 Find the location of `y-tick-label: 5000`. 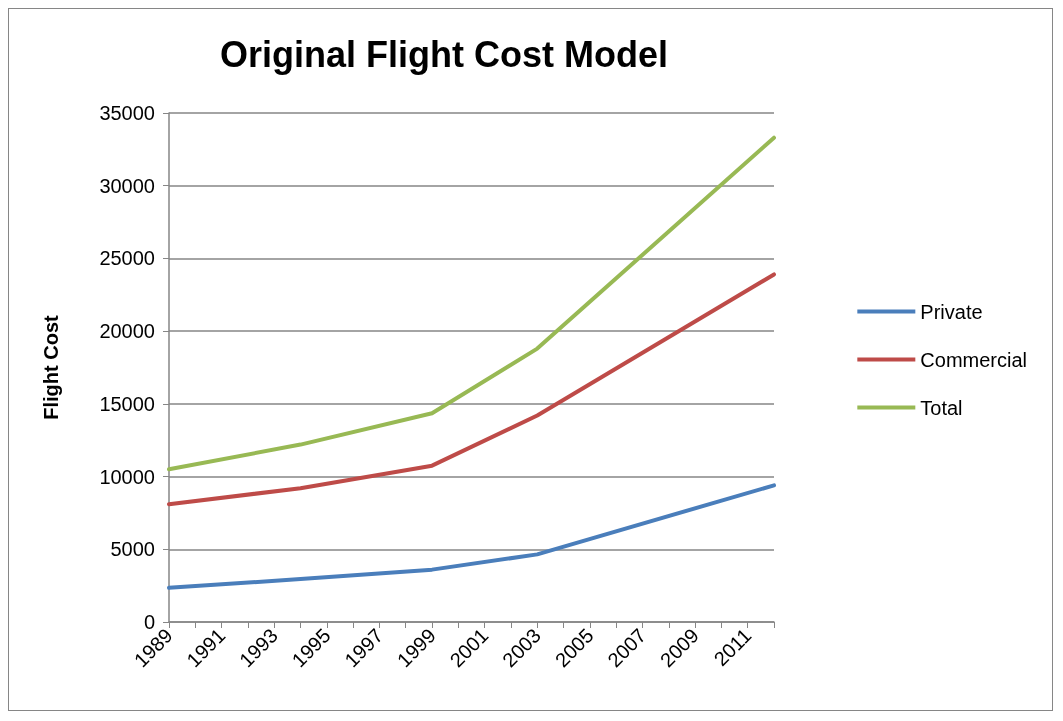

y-tick-label: 5000 is located at coordinates (132, 549).